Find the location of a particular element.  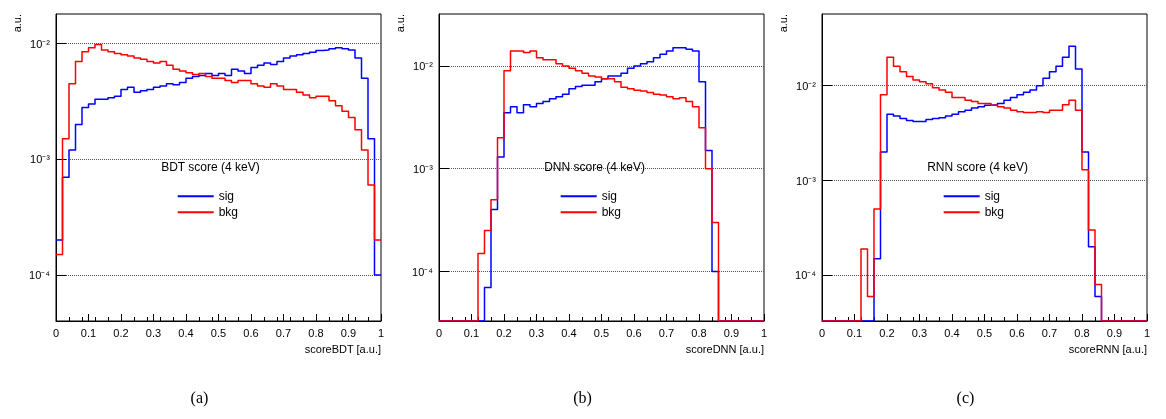

x-axis-title: scoreDNN [a.u.] is located at coordinates (724, 348).